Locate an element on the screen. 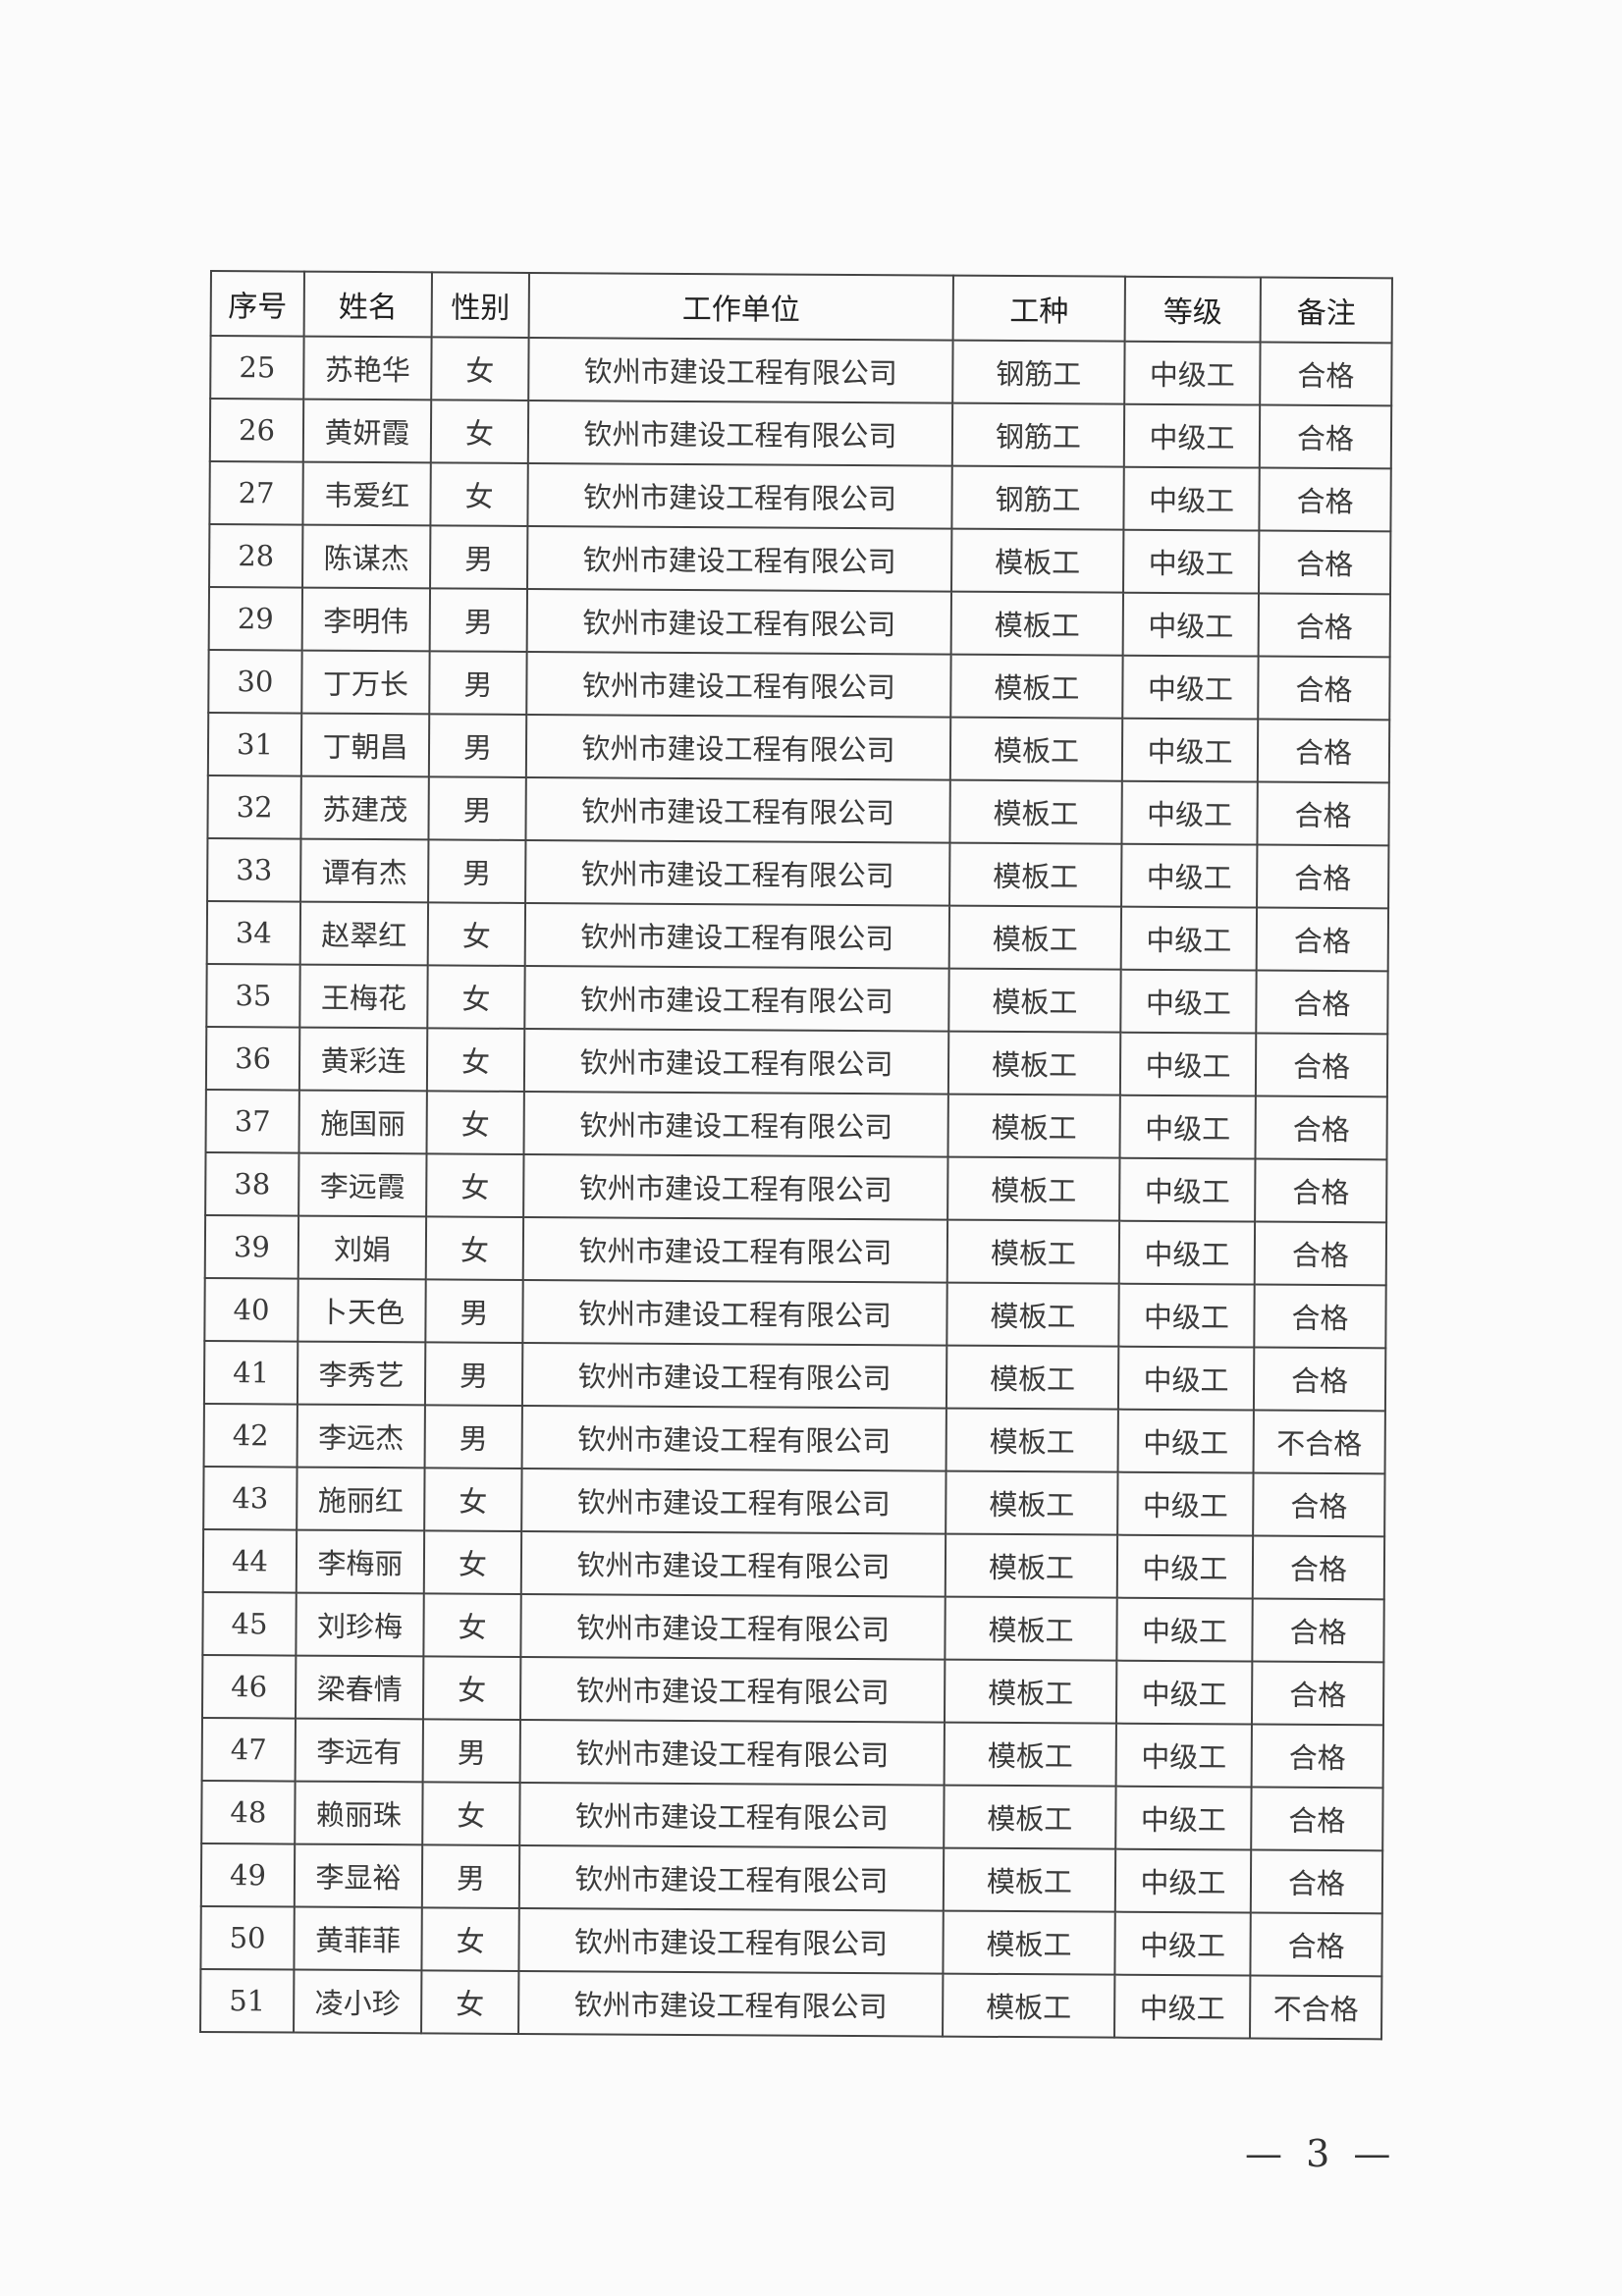 The height and width of the screenshot is (2296, 1622). table-row: 38 李远霞女钦州市建设工程有限公司 模板工 中级工 合格 is located at coordinates (796, 1187).